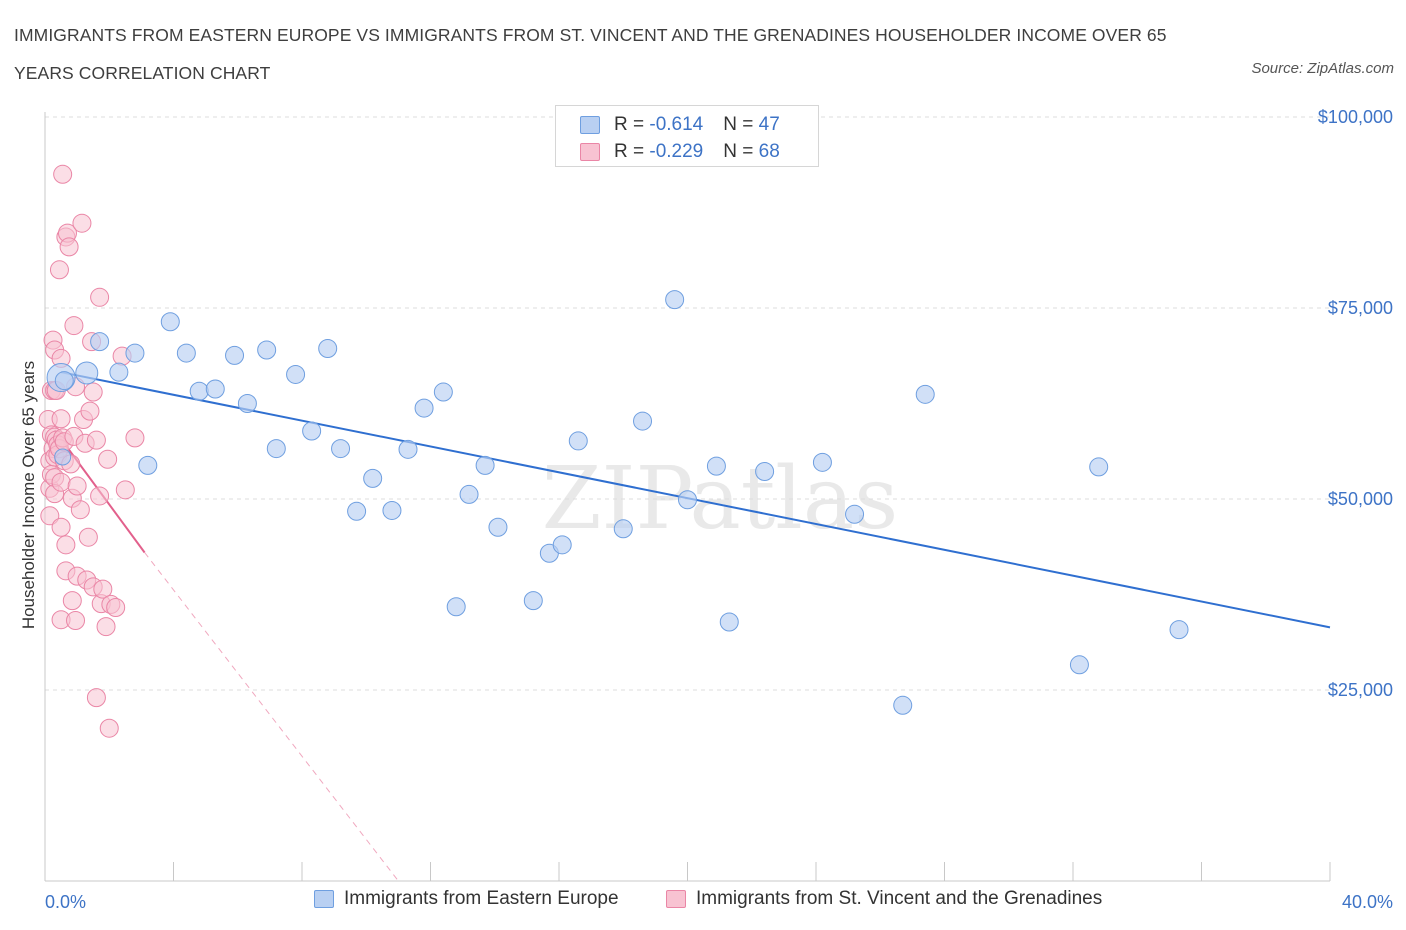  What do you see at coordinates (769, 124) in the screenshot?
I see `legend-n-value: 47` at bounding box center [769, 124].